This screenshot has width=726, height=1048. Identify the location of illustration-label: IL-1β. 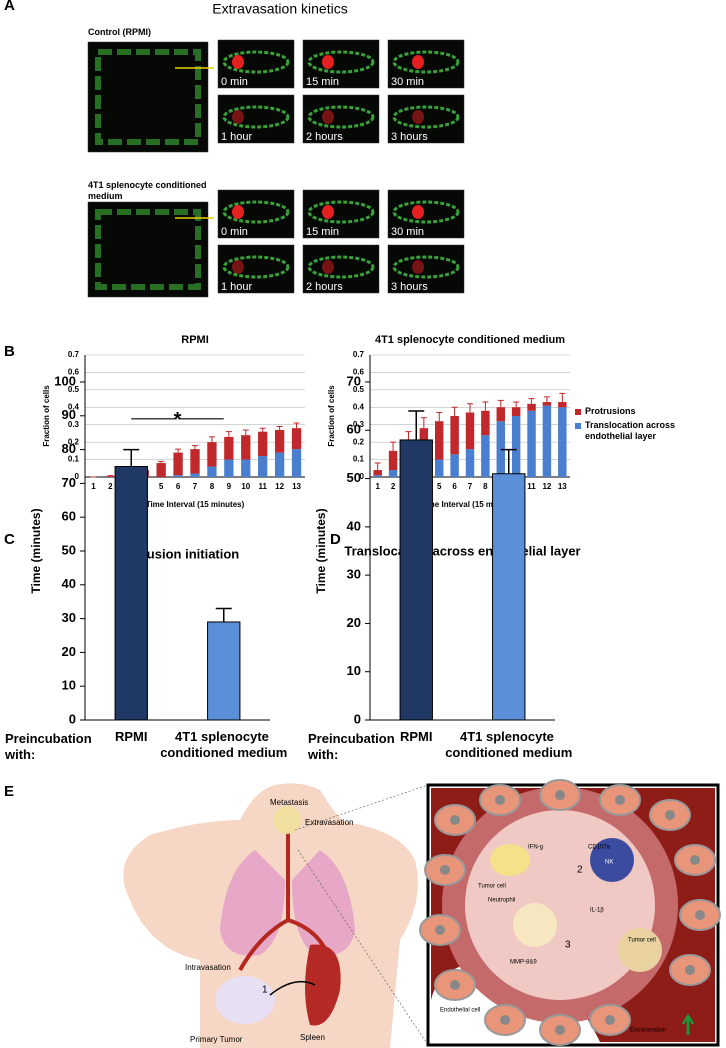
(597, 911).